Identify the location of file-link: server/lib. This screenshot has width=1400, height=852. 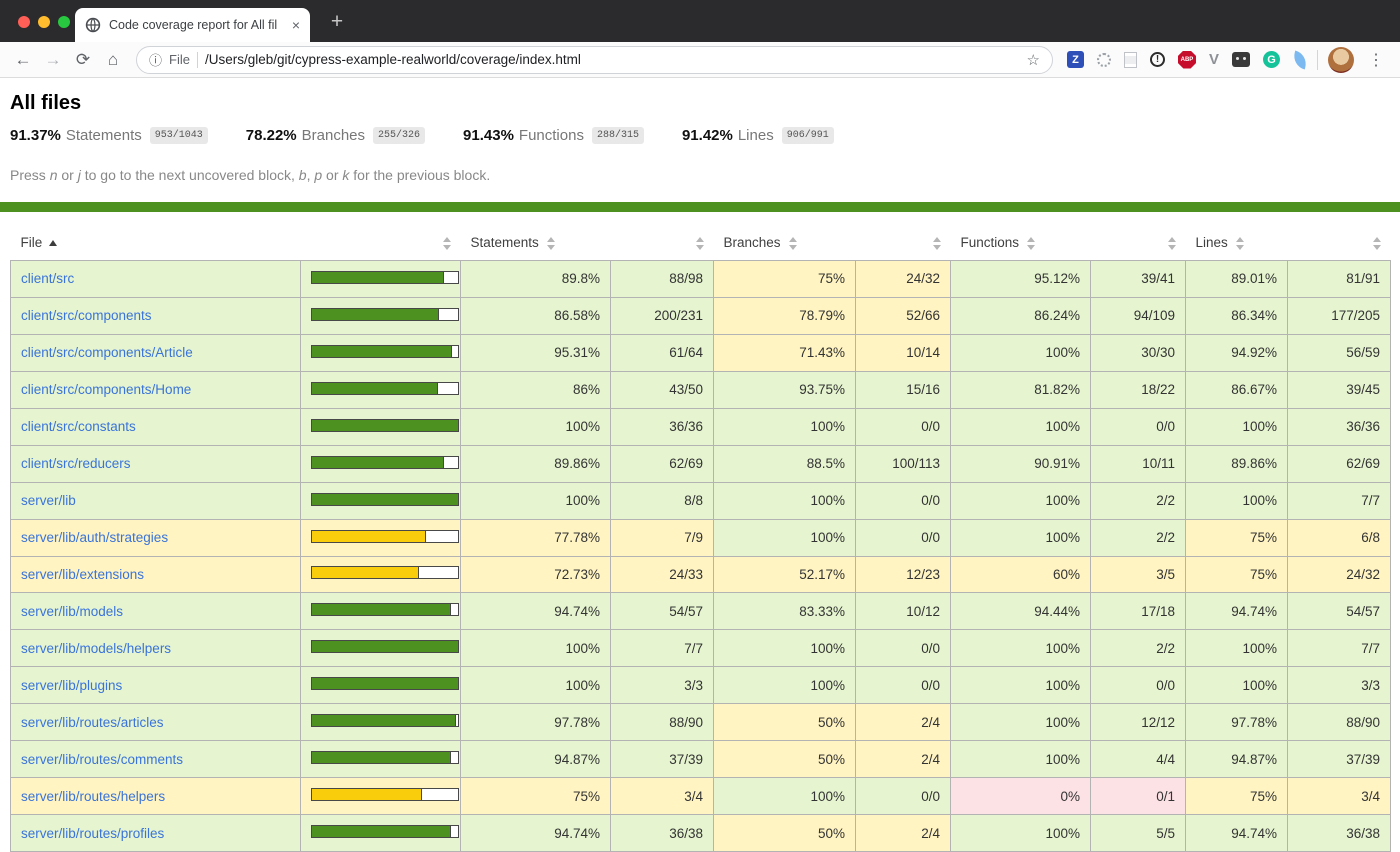
(48, 501).